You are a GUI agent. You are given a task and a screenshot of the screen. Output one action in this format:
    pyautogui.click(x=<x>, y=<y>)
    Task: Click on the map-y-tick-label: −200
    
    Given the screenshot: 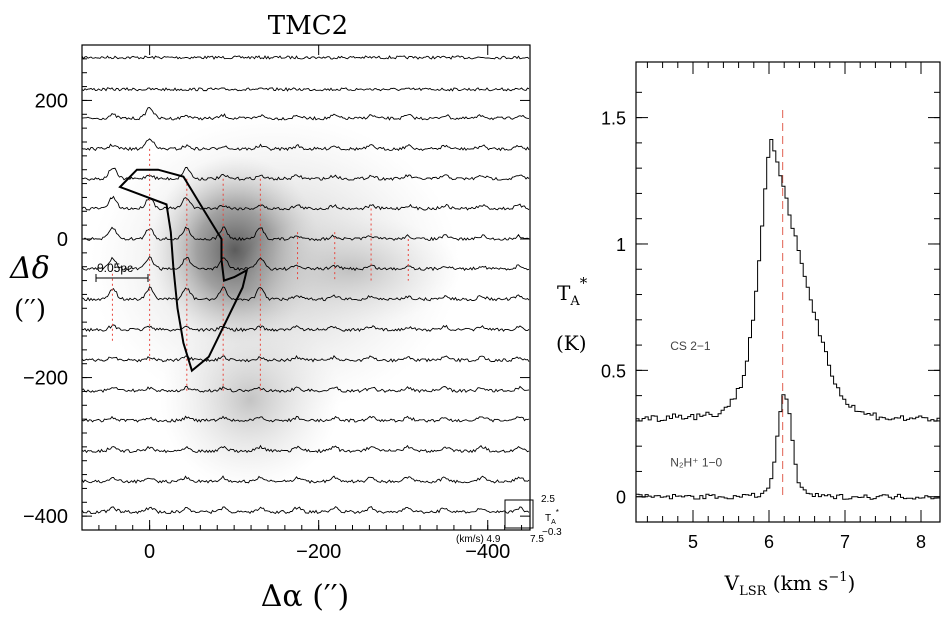 What is the action you would take?
    pyautogui.click(x=45, y=379)
    